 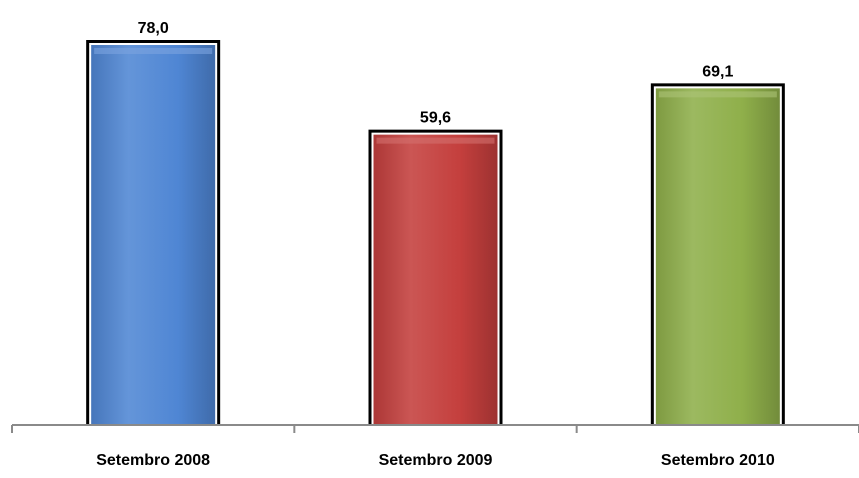 I want to click on x-axis, so click(x=435, y=428).